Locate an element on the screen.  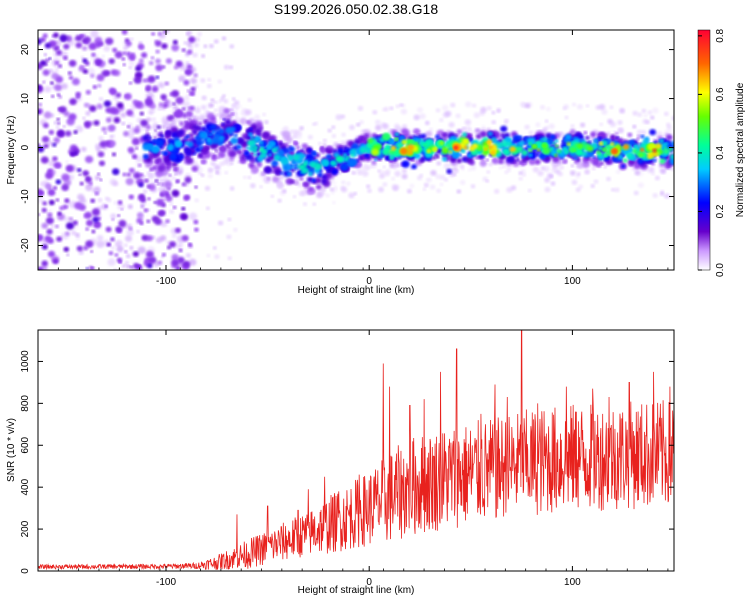
figure-title: S199.2026.050.02.38.G18 is located at coordinates (356, 9).